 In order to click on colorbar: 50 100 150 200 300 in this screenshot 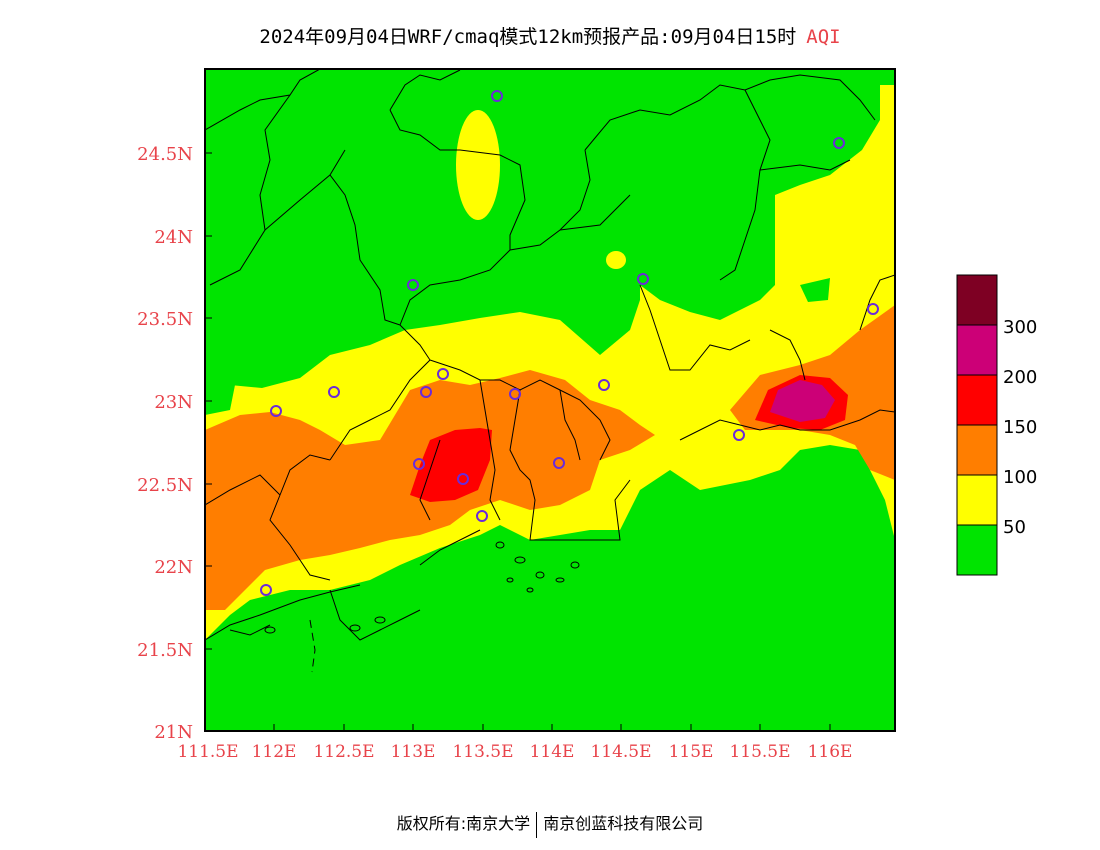, I will do `click(996, 425)`.